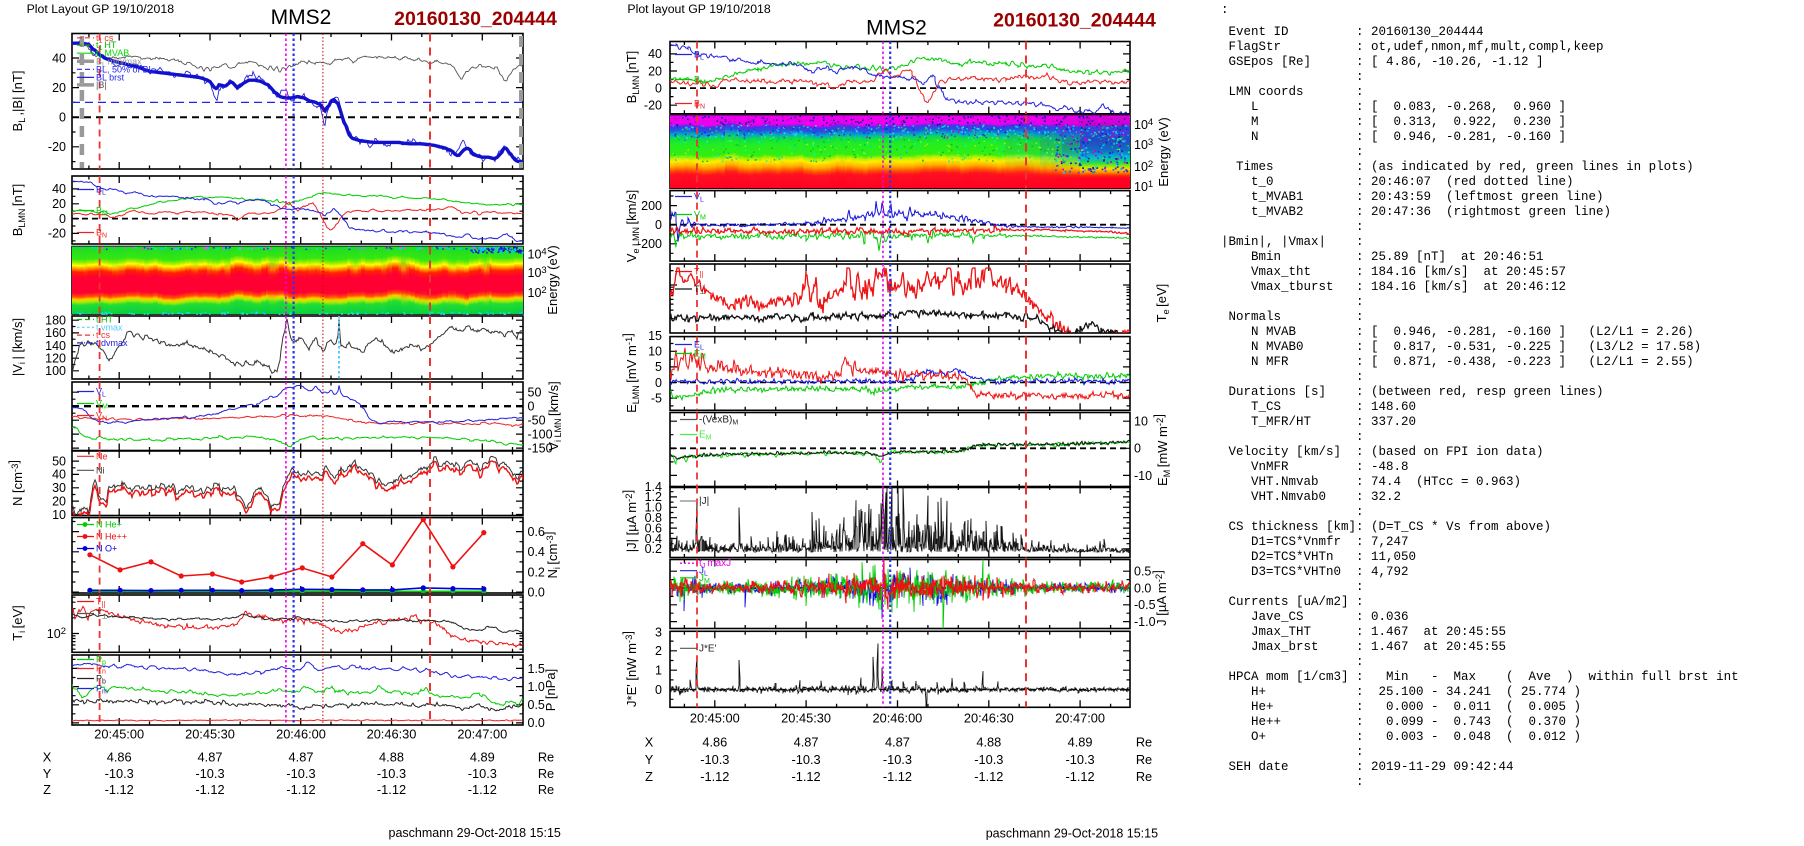 The height and width of the screenshot is (846, 1804). I want to click on svg-text: 100, so click(55, 371).